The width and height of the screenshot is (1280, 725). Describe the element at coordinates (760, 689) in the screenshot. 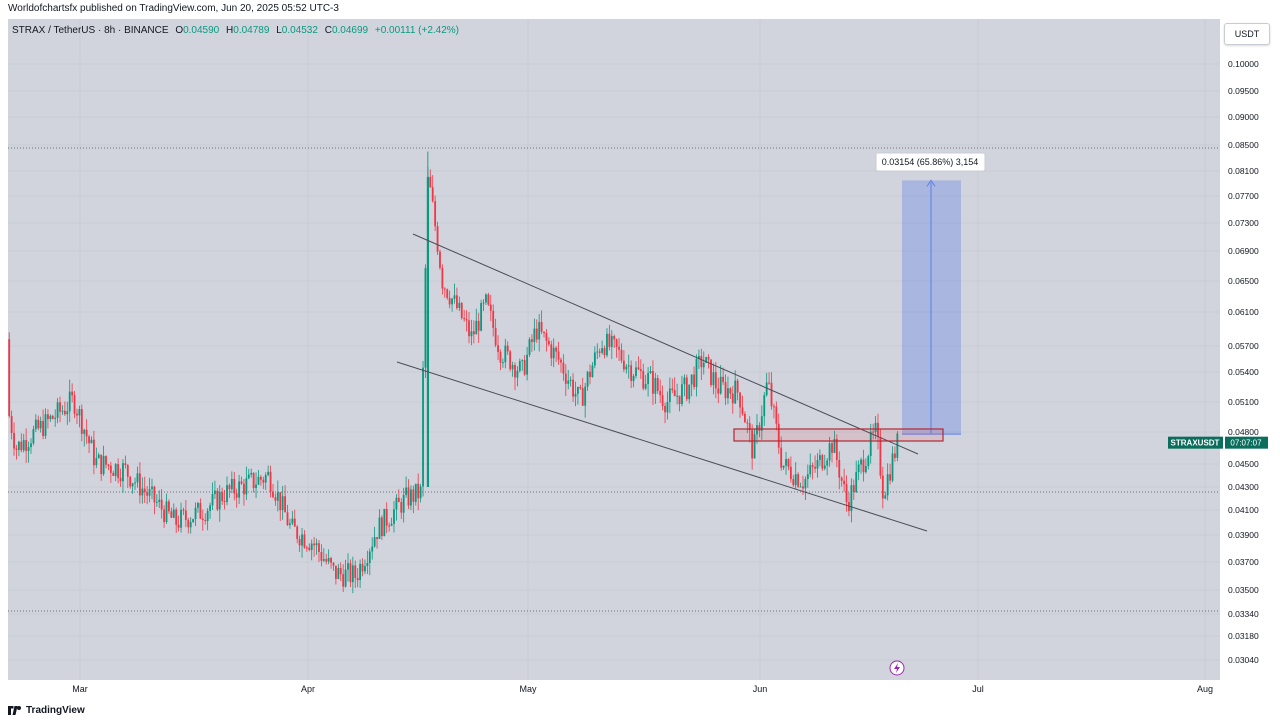

I see `time-tick-label: Jun` at that location.